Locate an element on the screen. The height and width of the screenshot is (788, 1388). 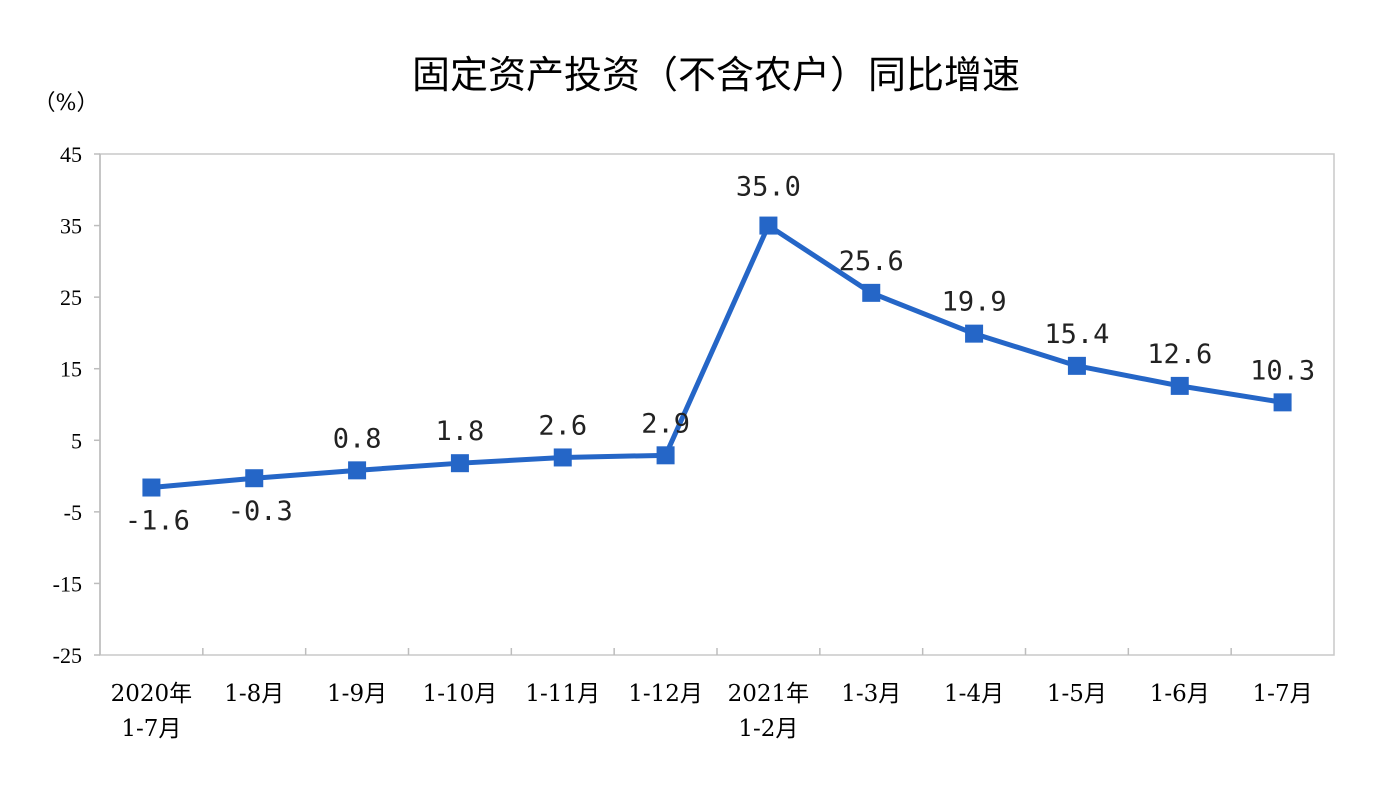
data-label: 25.6 is located at coordinates (871, 261).